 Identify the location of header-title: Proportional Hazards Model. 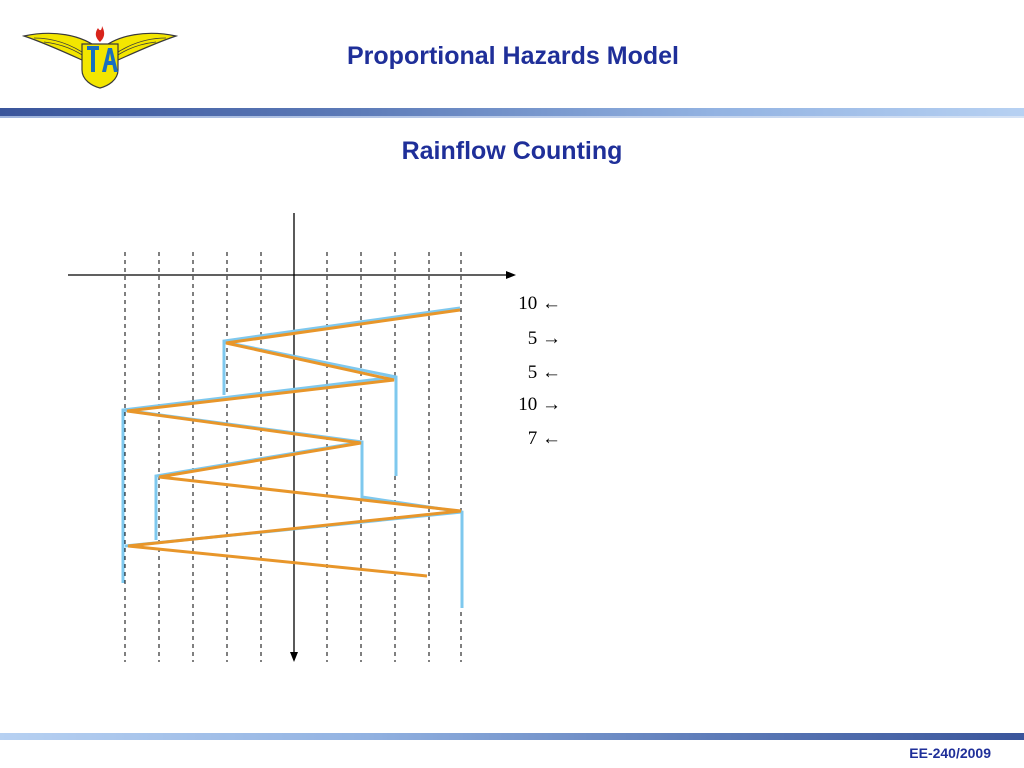
(513, 56).